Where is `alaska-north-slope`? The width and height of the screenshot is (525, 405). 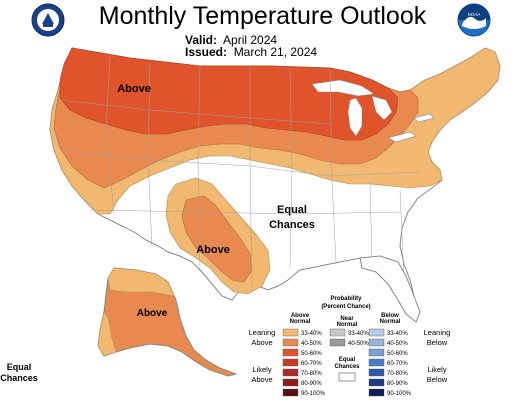
alaska-north-slope is located at coordinates (141, 282).